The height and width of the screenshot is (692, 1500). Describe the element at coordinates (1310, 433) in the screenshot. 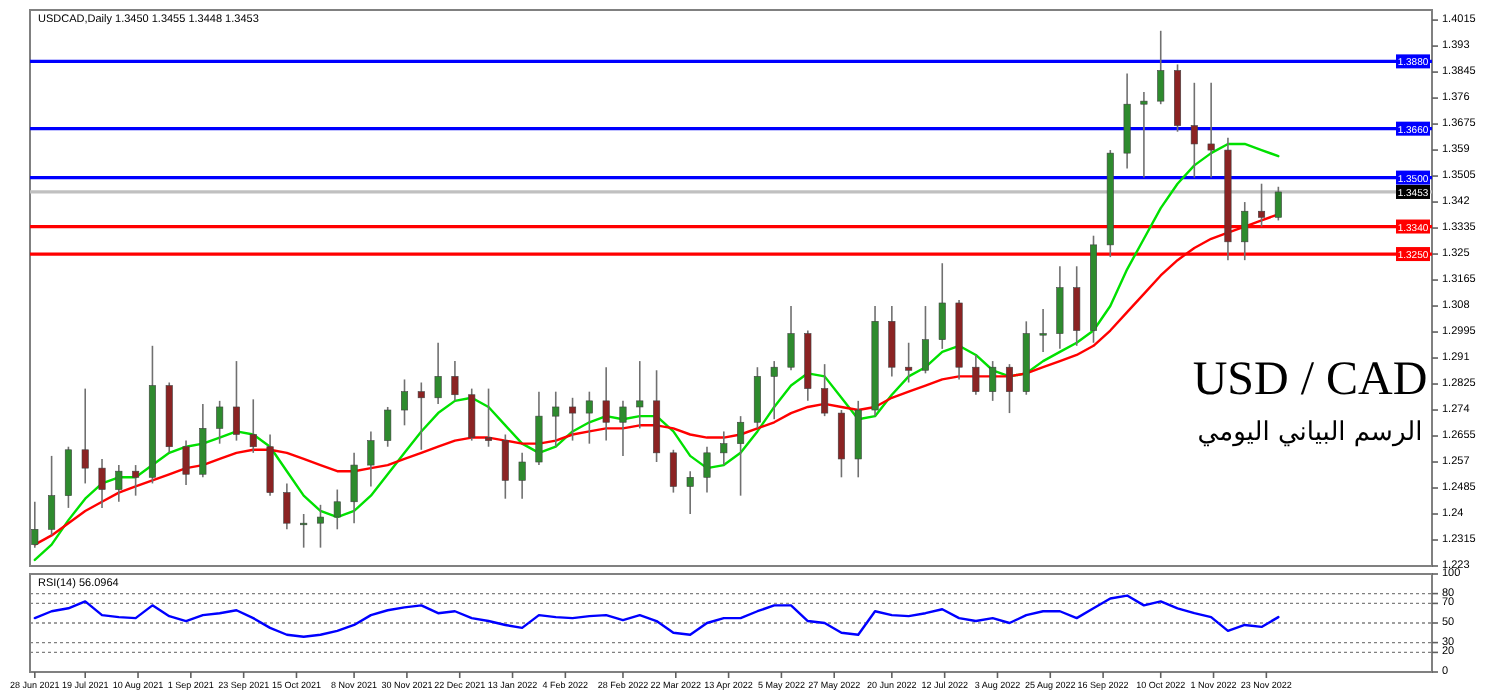

I see `annotation: الرسم البياني اليومي` at that location.